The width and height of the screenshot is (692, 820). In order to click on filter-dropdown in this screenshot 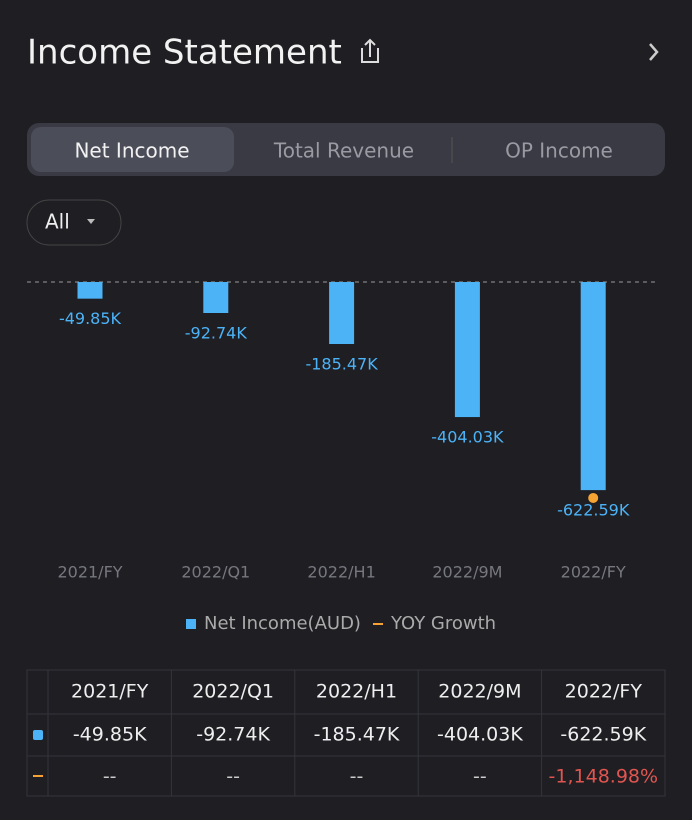, I will do `click(74, 222)`.